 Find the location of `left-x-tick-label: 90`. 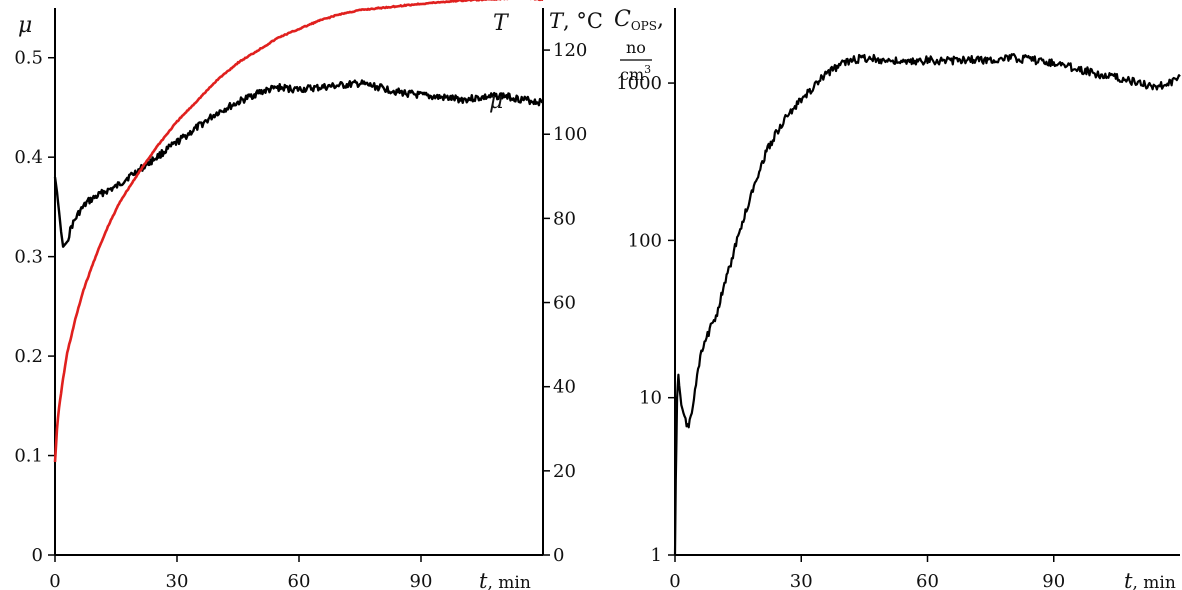

left-x-tick-label: 90 is located at coordinates (421, 580).